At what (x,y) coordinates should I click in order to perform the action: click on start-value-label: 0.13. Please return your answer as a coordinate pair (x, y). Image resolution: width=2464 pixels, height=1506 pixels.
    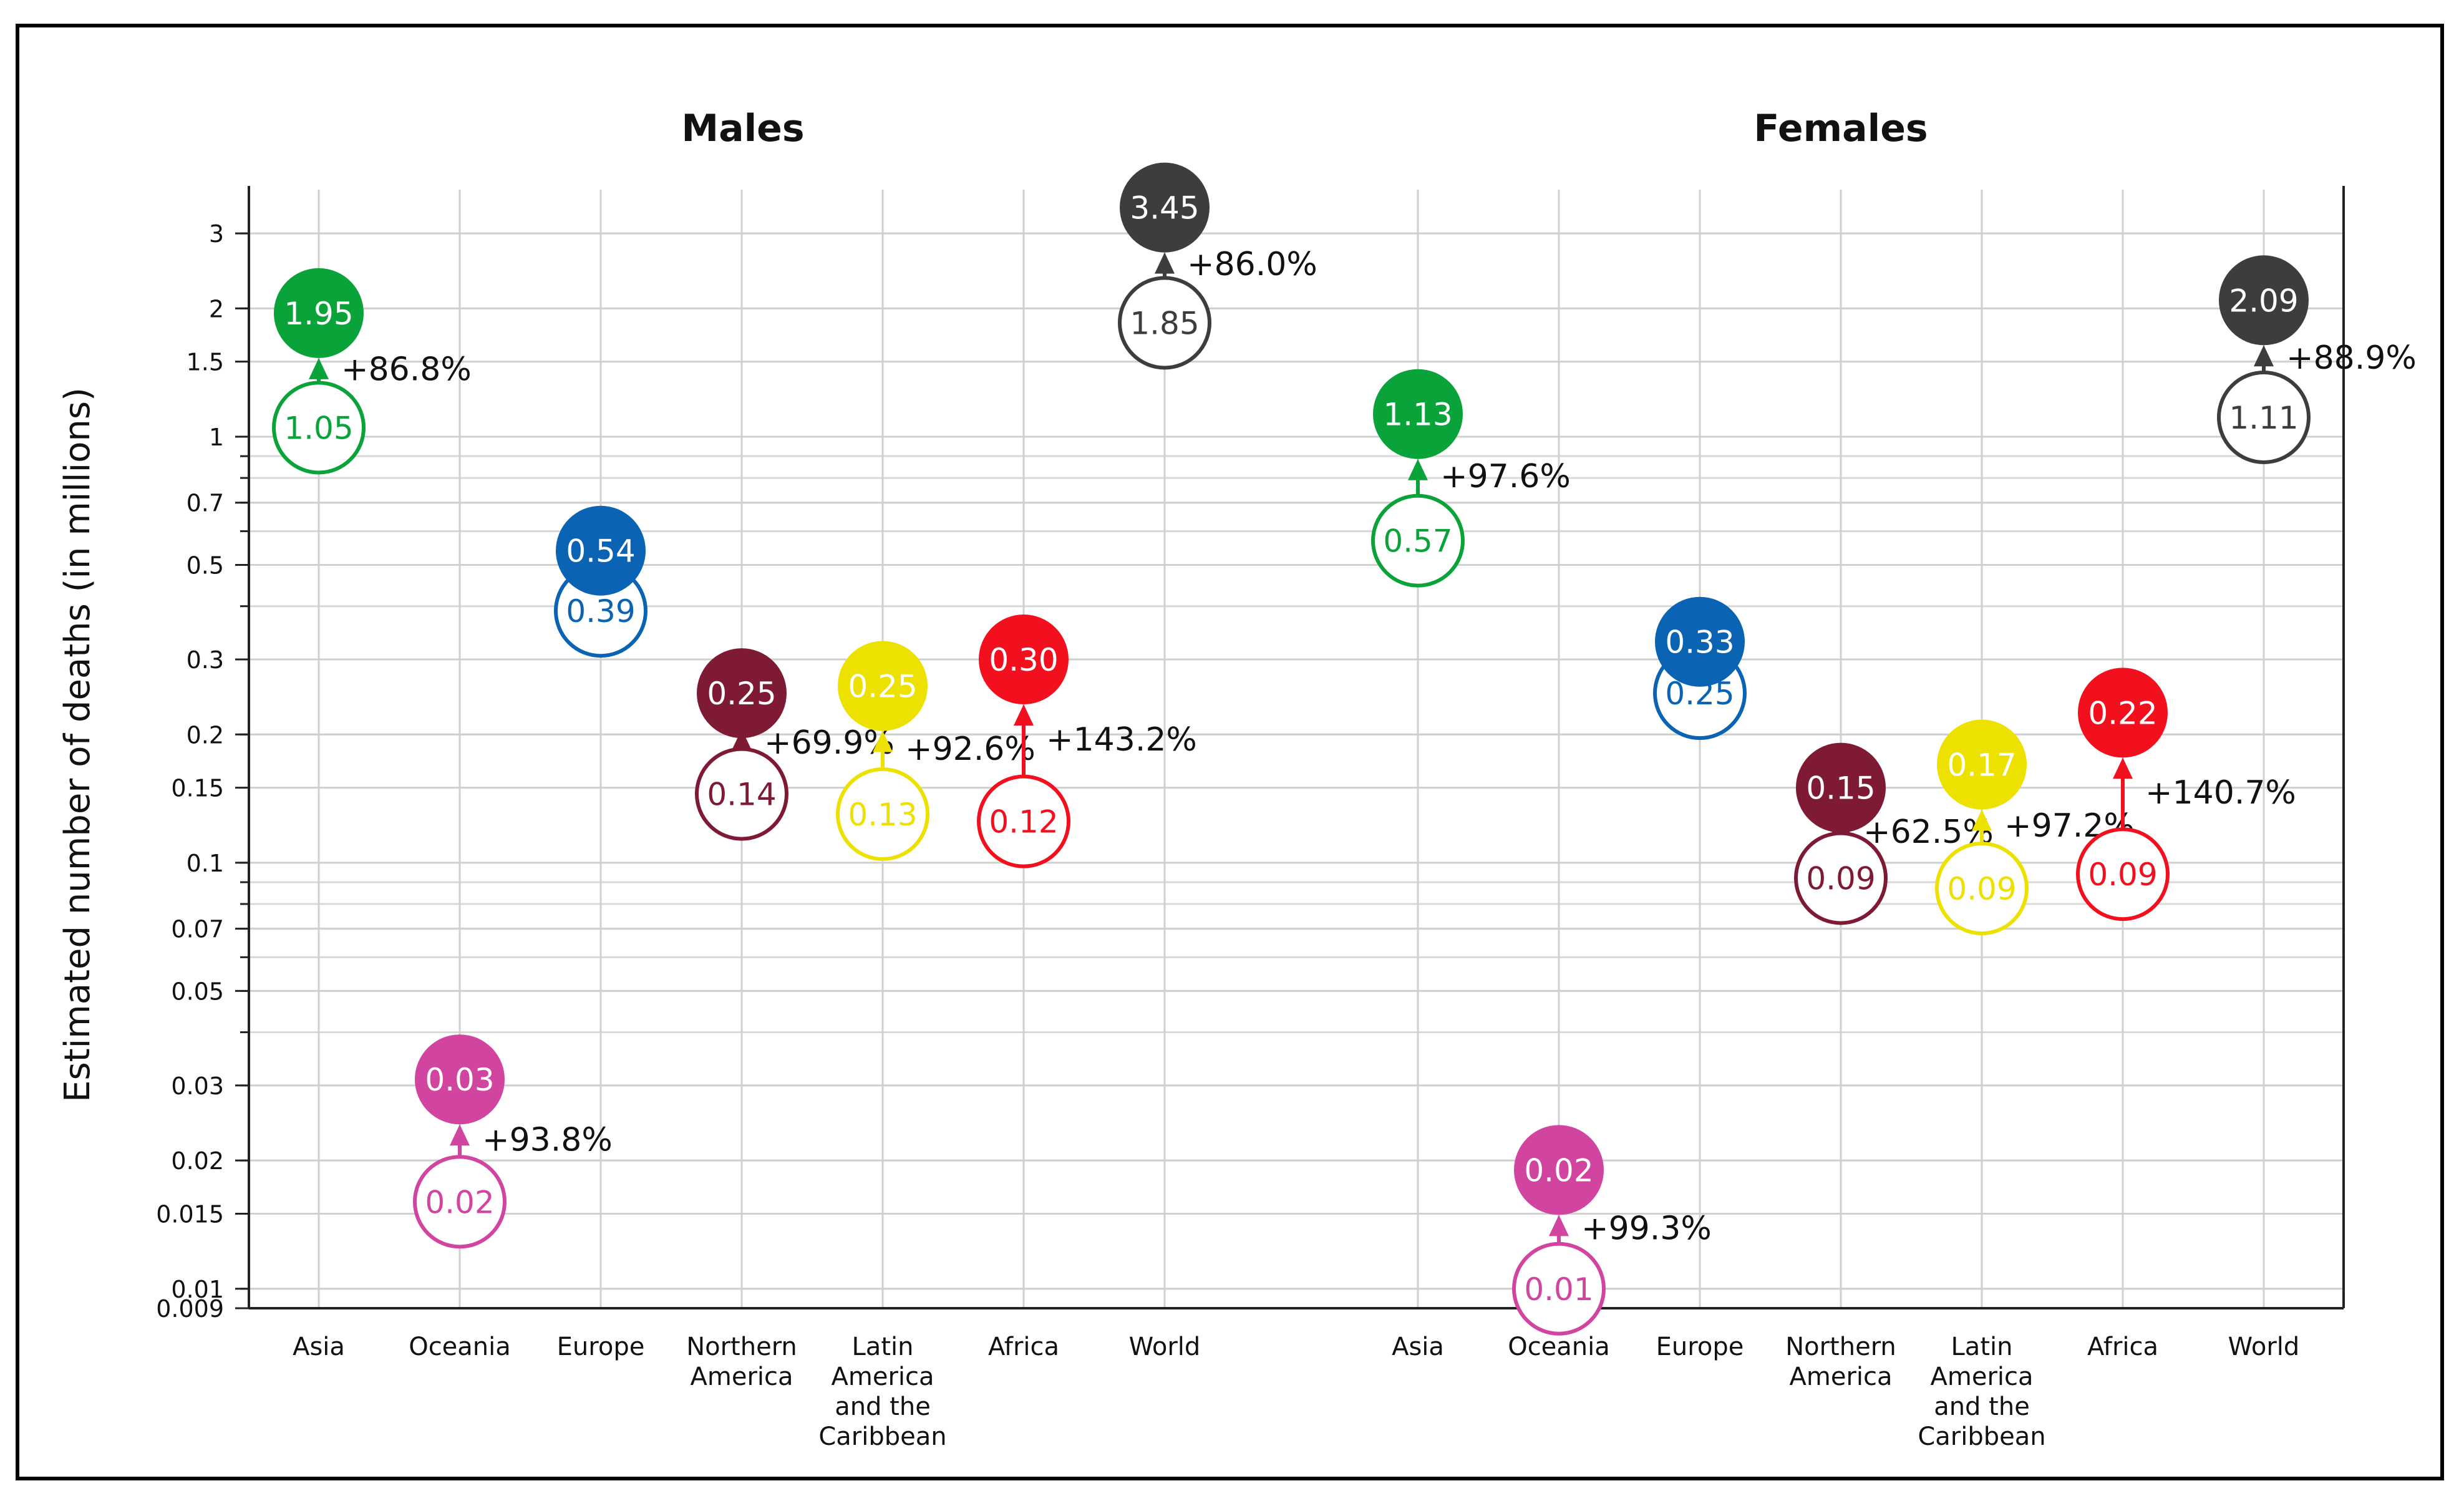
    Looking at the image, I should click on (882, 815).